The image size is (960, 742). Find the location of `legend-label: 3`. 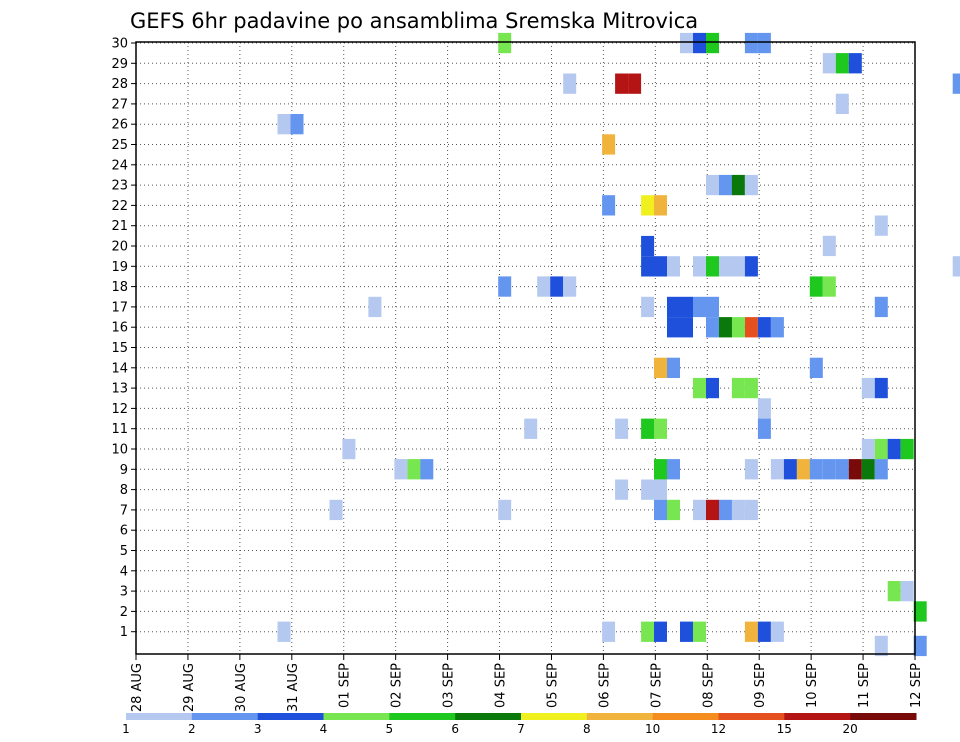

legend-label: 3 is located at coordinates (258, 729).